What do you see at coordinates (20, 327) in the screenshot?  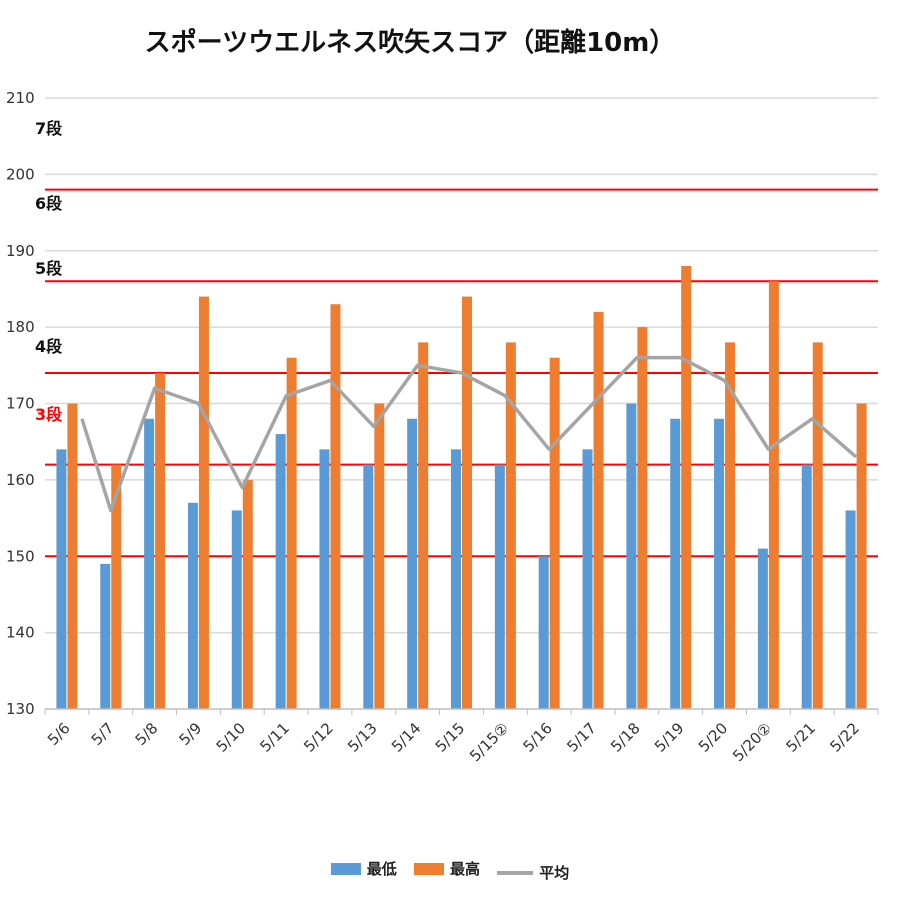 I see `y-tick-label: 180` at bounding box center [20, 327].